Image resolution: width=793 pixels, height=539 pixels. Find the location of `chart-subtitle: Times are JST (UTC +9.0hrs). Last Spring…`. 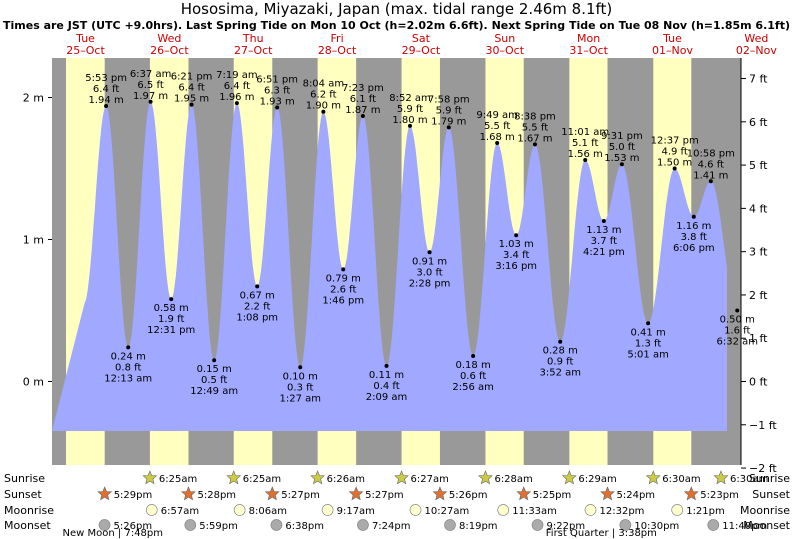

chart-subtitle: Times are JST (UTC +9.0hrs). Last Spring… is located at coordinates (396, 25).